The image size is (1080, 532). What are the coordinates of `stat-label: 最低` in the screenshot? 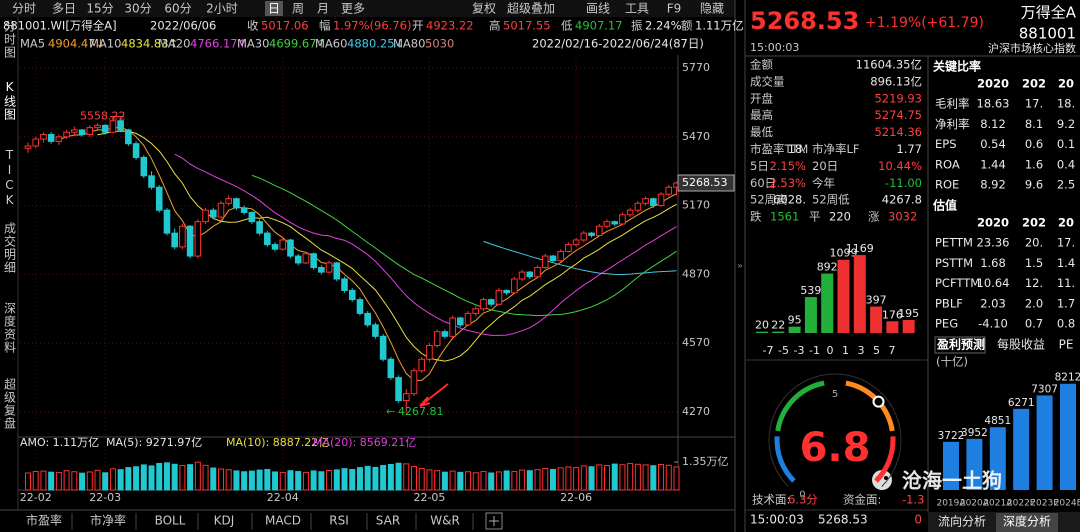 It's located at (761, 132).